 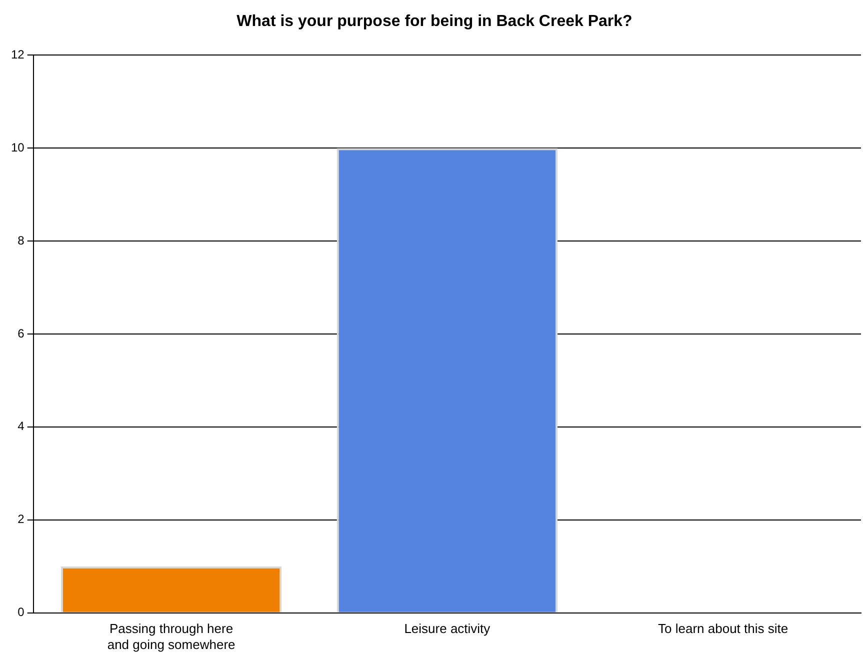 What do you see at coordinates (17, 147) in the screenshot?
I see `y-tick-label: 10` at bounding box center [17, 147].